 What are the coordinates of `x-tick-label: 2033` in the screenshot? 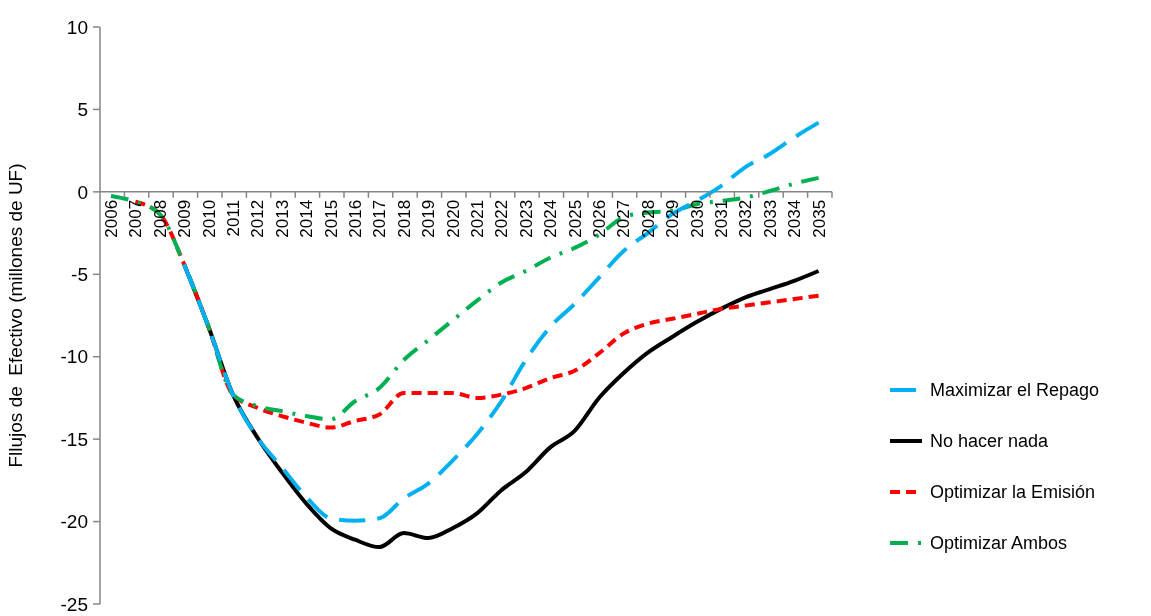 It's located at (770, 218).